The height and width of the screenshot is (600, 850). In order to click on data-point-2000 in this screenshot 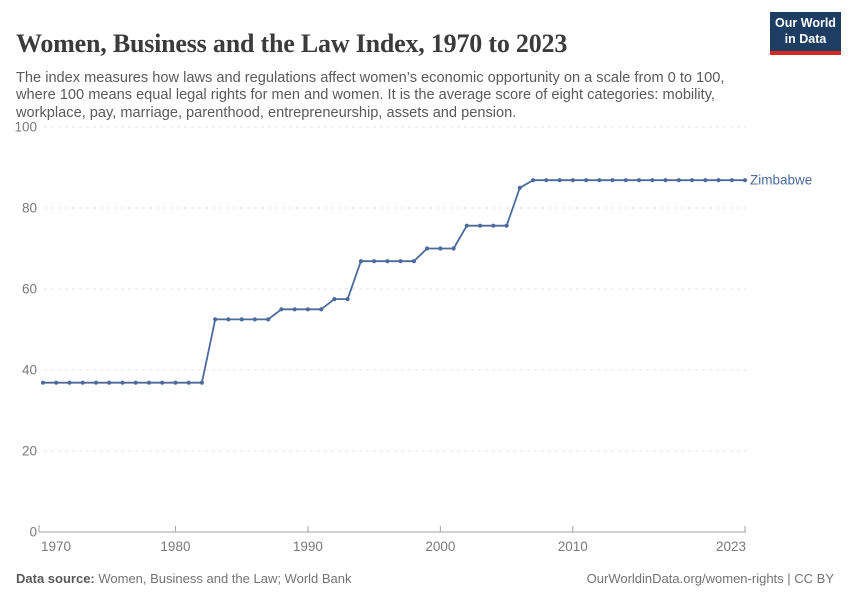, I will do `click(440, 248)`.